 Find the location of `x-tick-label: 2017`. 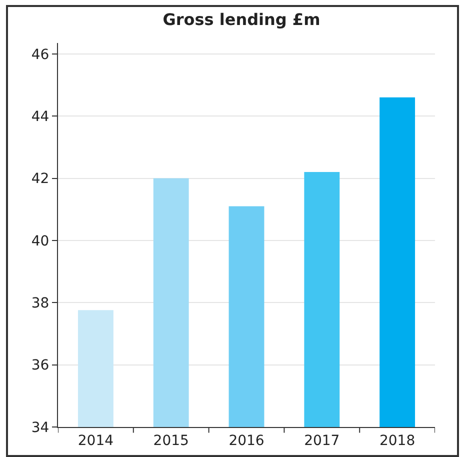

x-tick-label: 2017 is located at coordinates (322, 440).